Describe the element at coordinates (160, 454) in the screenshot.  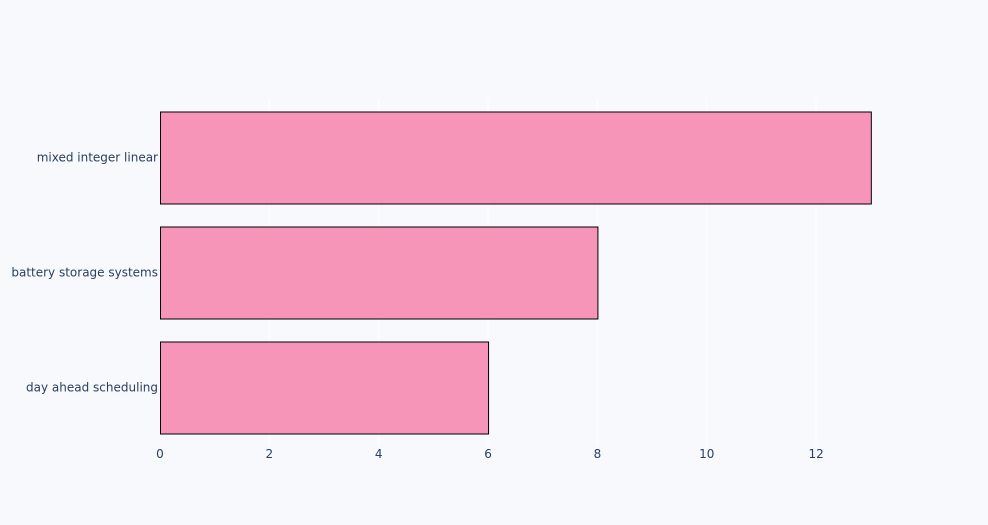
I see `x-tick-label-0: 0` at that location.